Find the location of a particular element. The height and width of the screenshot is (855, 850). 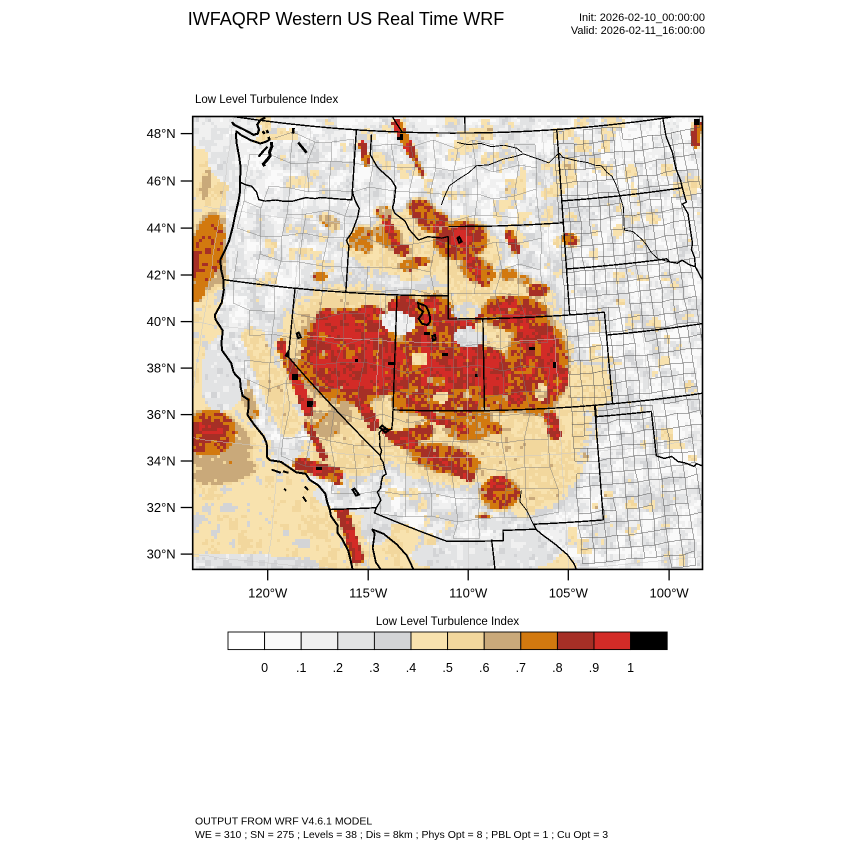

svg-text: 46°N is located at coordinates (161, 181).